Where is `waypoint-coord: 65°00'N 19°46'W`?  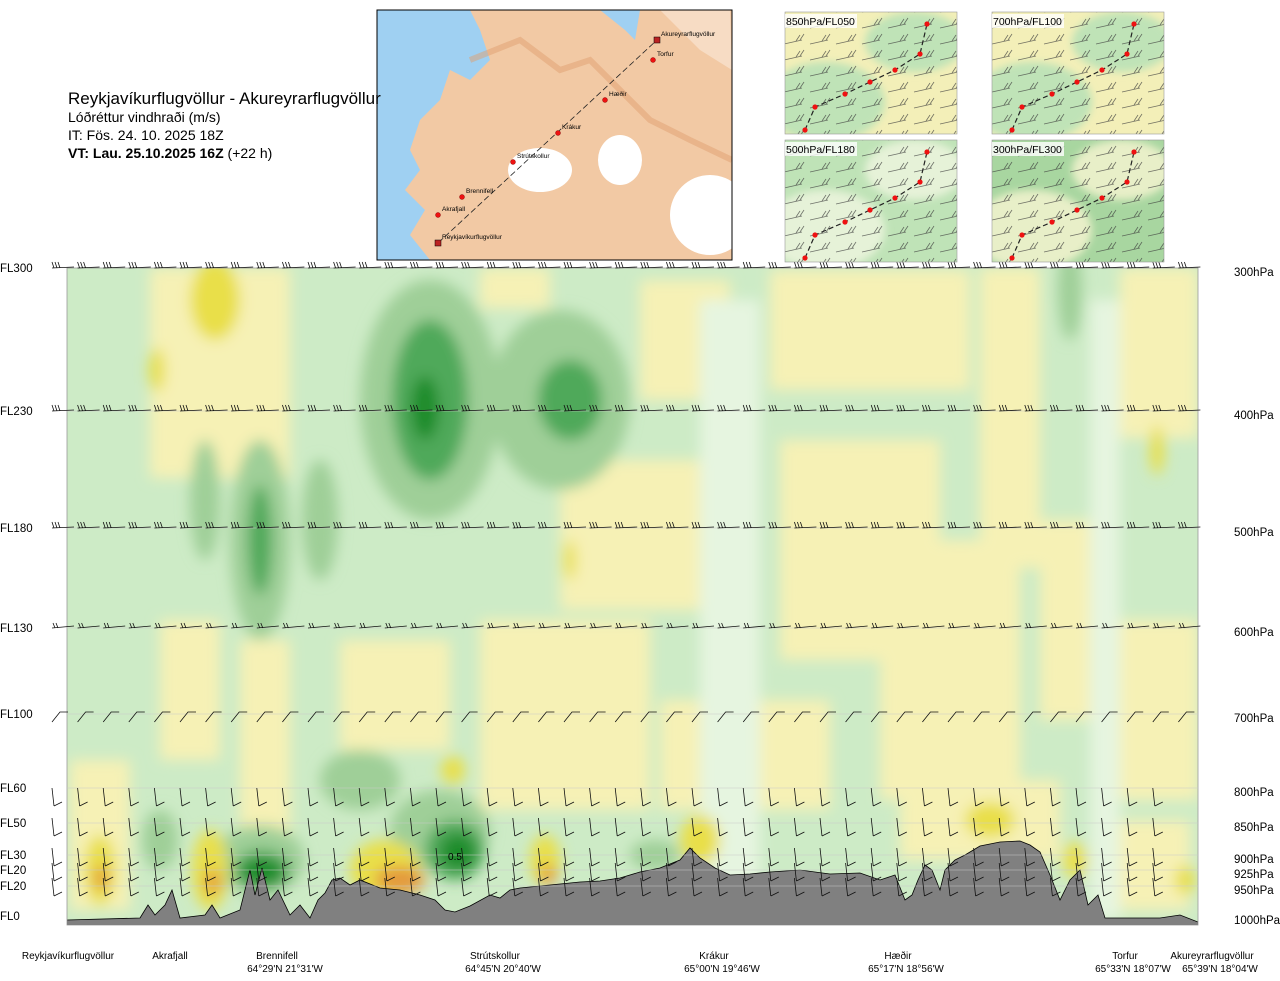
waypoint-coord: 65°00'N 19°46'W is located at coordinates (722, 969).